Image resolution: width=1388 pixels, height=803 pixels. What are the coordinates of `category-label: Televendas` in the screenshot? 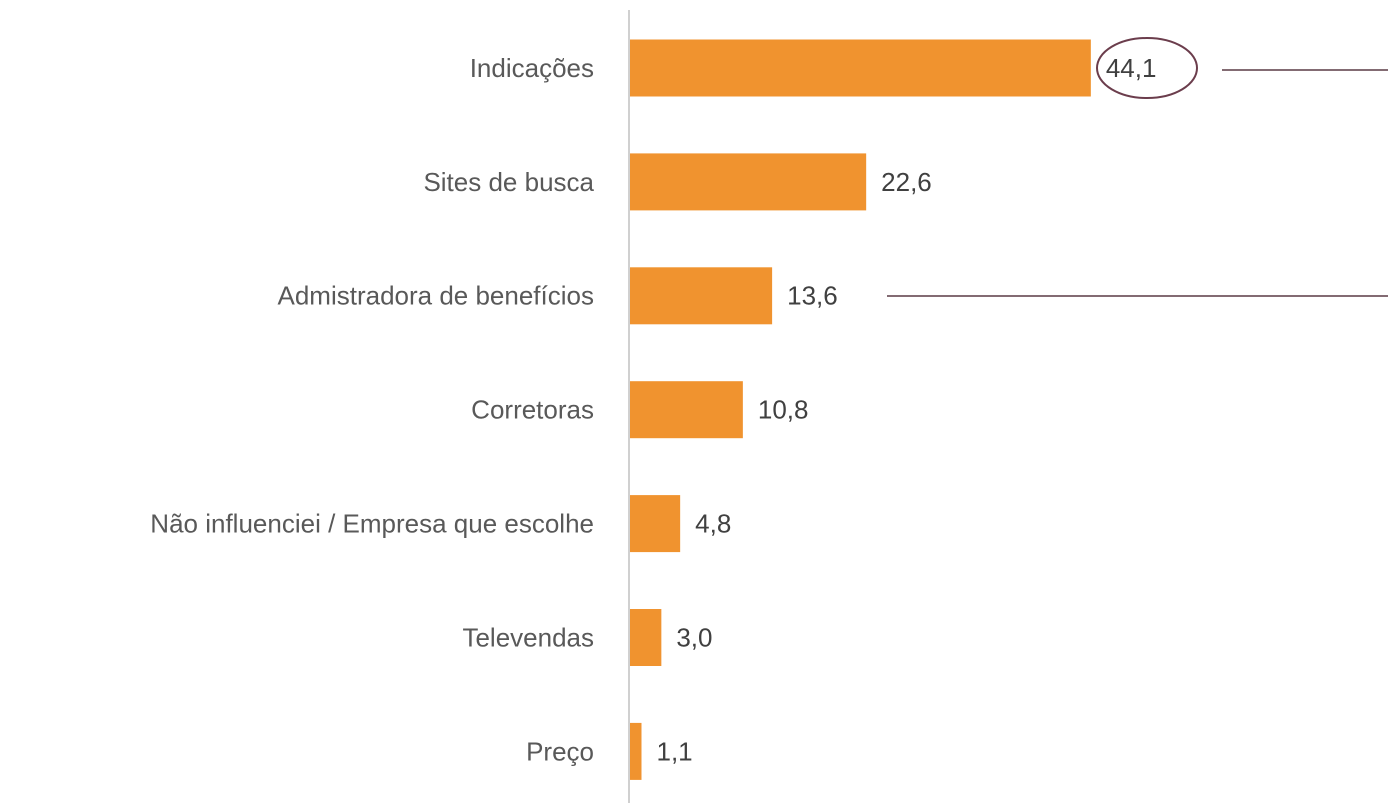 It's located at (528, 637).